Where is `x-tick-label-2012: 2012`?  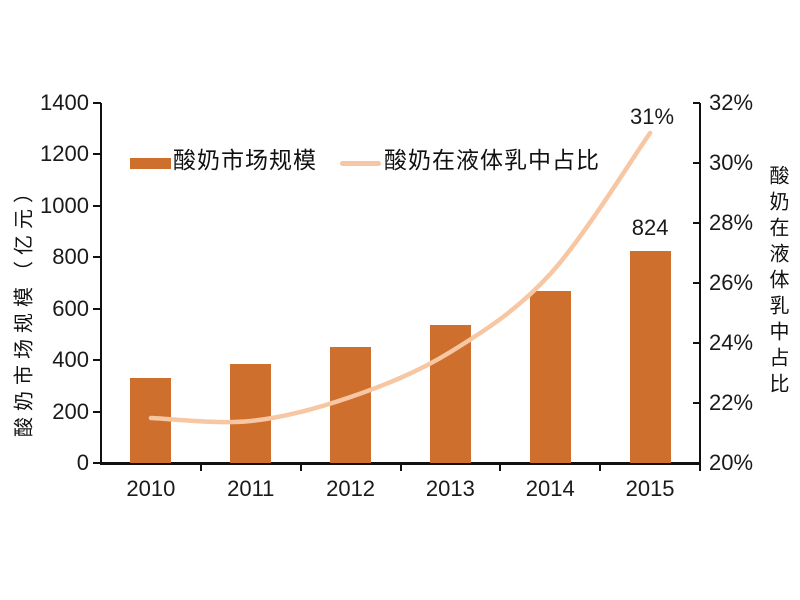
x-tick-label-2012: 2012 is located at coordinates (351, 488).